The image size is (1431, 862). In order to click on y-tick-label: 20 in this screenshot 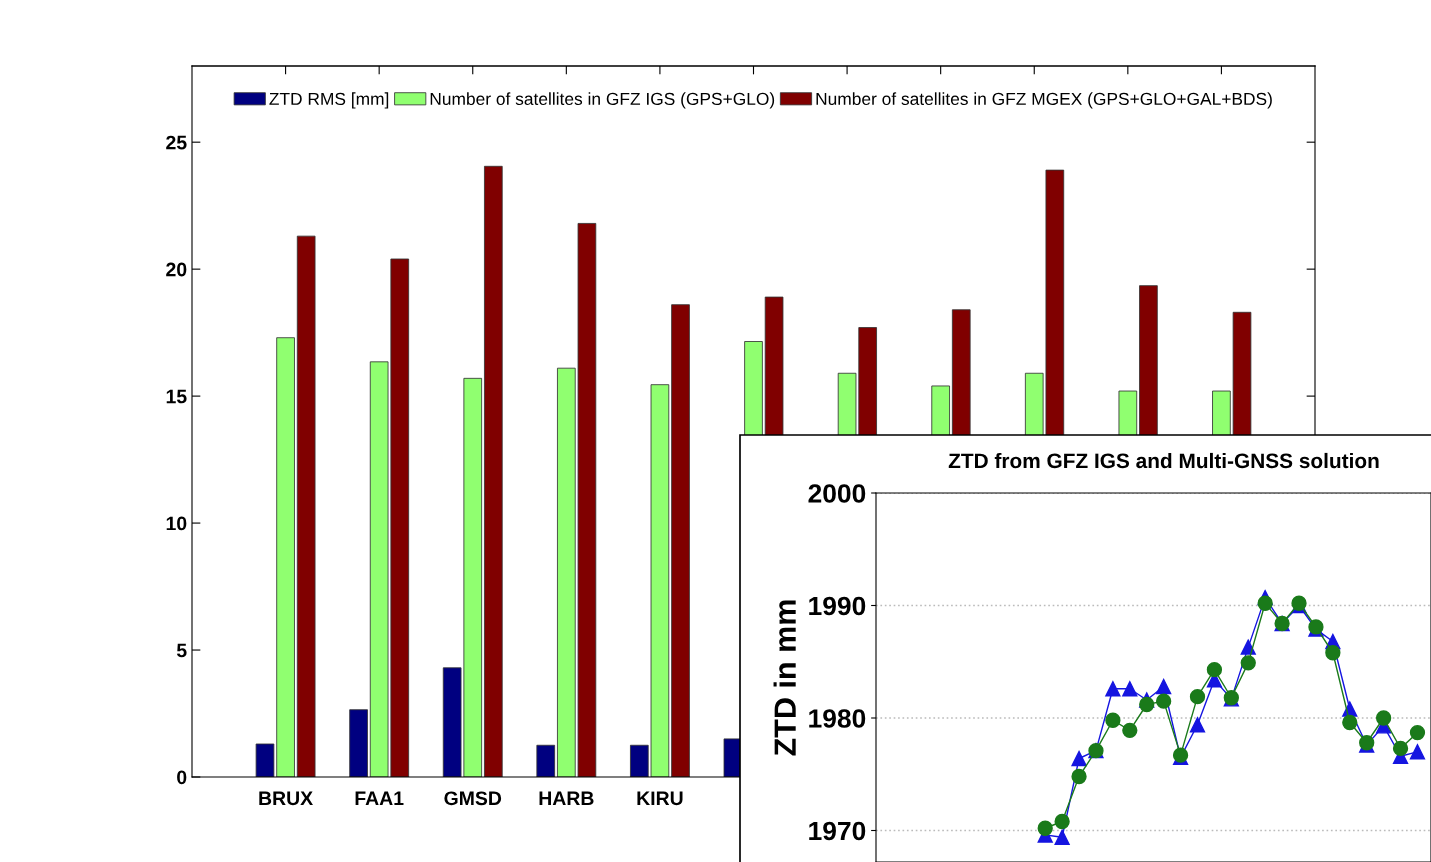, I will do `click(176, 269)`.